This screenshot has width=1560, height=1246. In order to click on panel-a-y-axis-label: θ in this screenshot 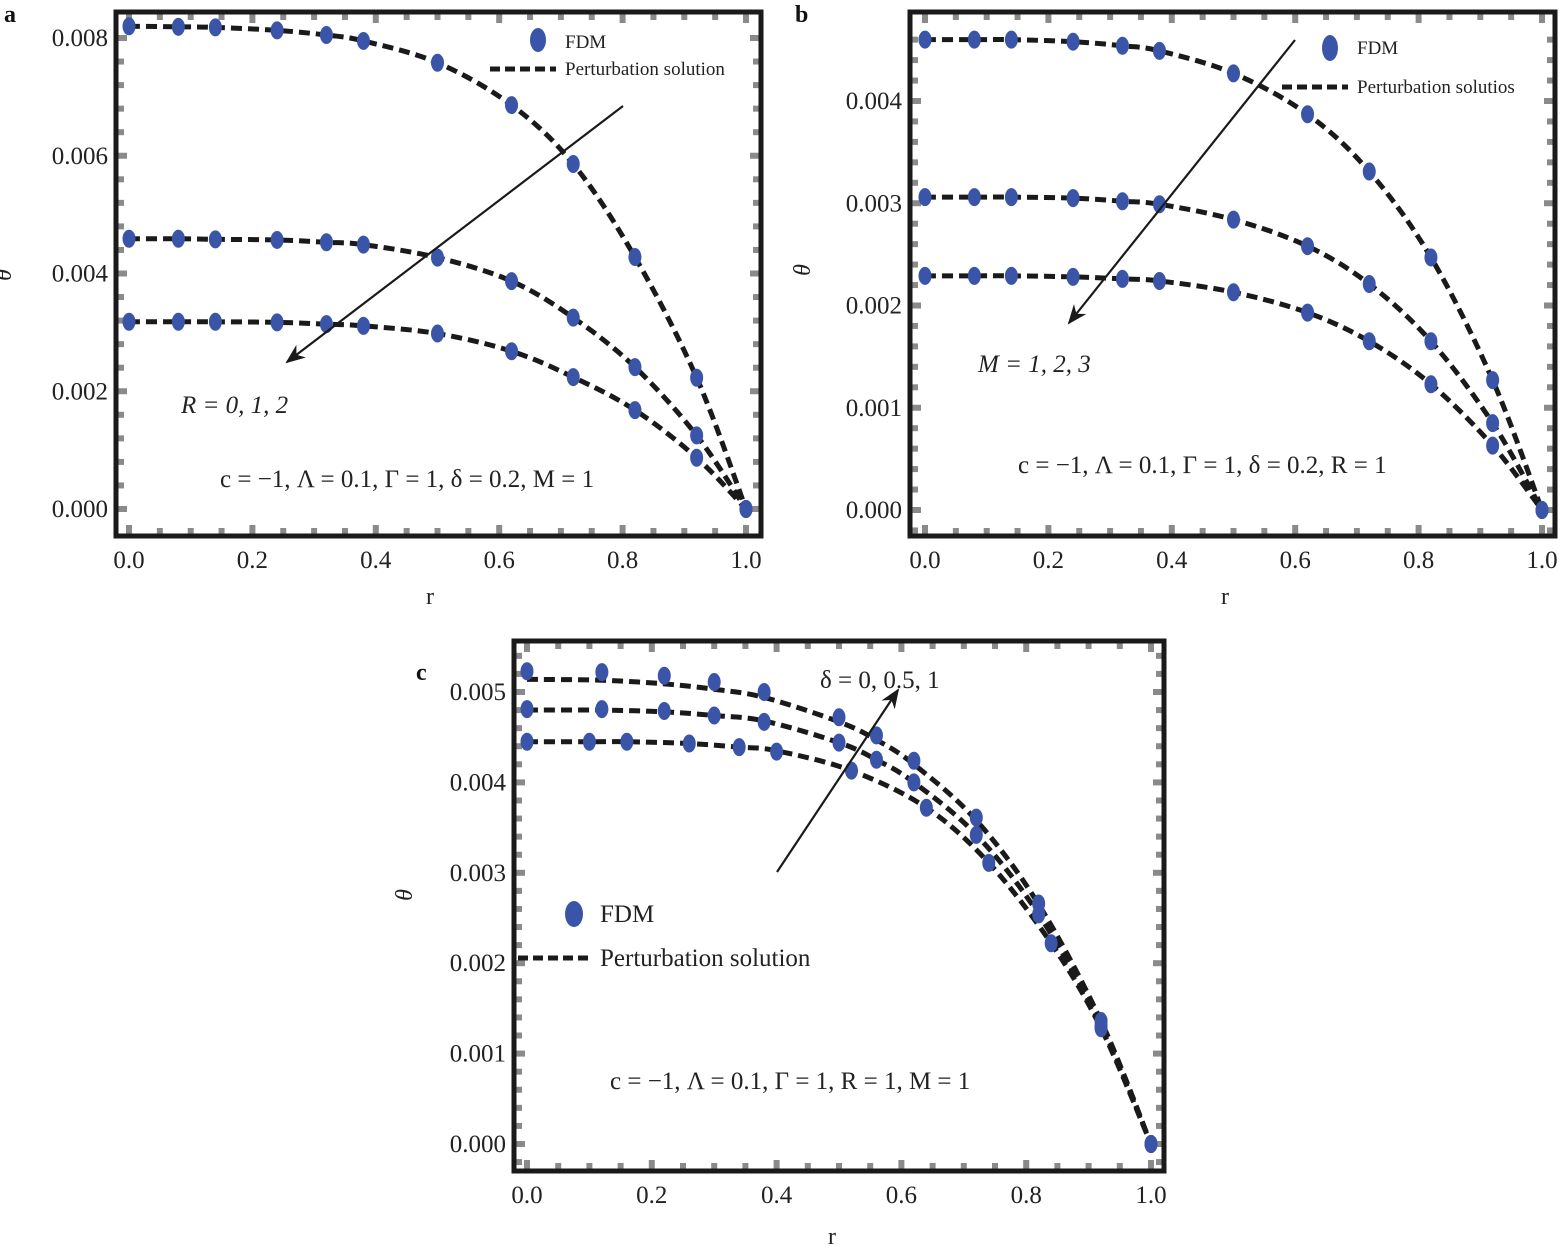, I will do `click(8, 275)`.